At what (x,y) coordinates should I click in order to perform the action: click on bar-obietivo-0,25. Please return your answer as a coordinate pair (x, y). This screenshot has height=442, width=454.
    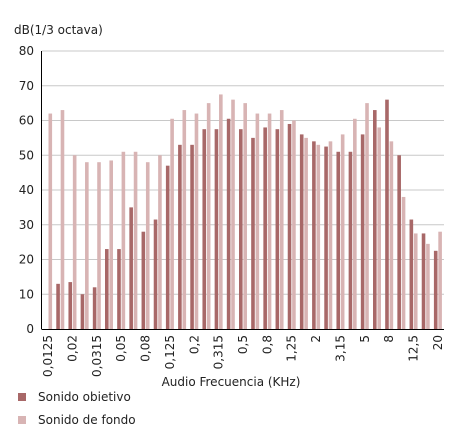
    Looking at the image, I should click on (204, 229).